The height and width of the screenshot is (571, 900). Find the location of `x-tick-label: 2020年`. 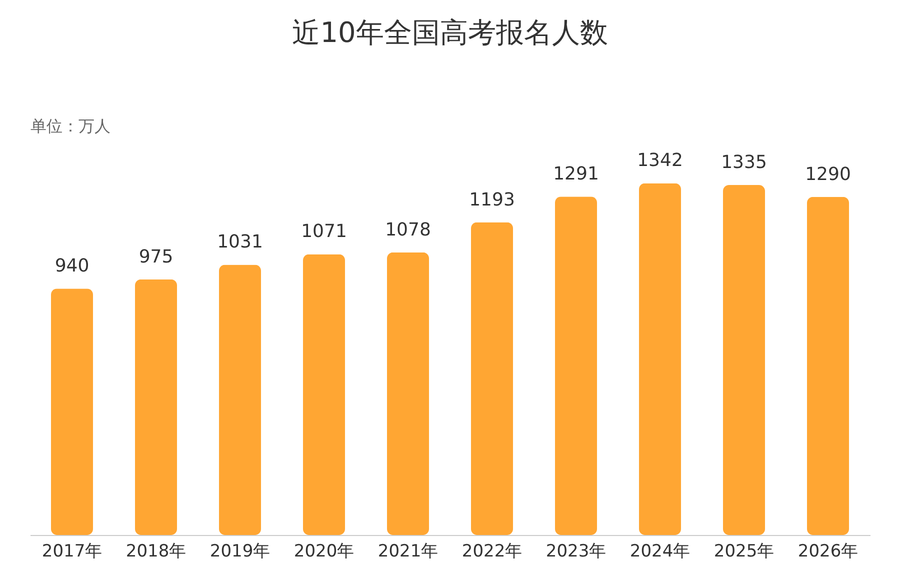

x-tick-label: 2020年 is located at coordinates (324, 552).